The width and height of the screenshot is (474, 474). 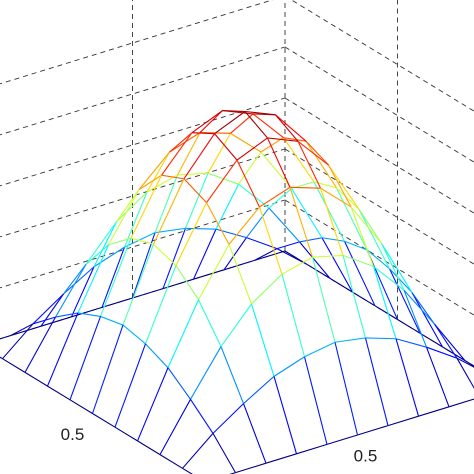 I want to click on x-tick-label: 0.5, so click(x=73, y=434).